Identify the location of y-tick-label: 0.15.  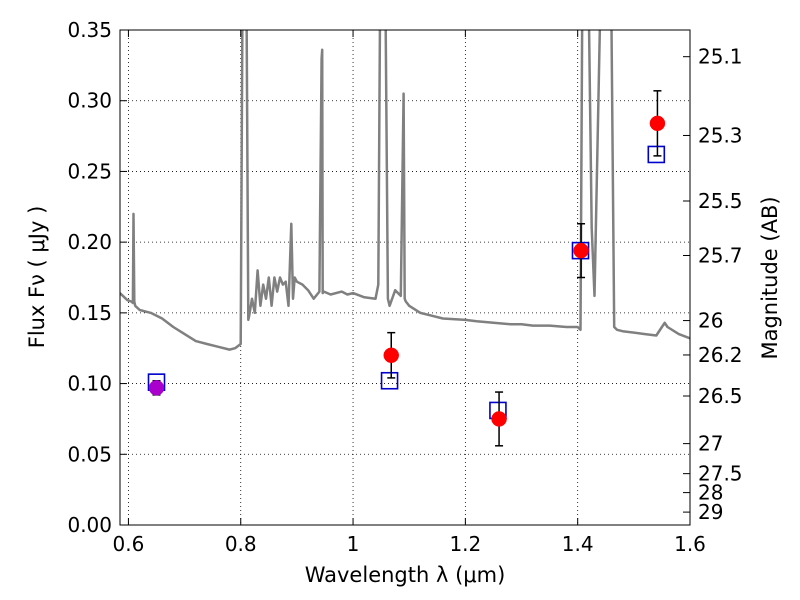
(89, 313).